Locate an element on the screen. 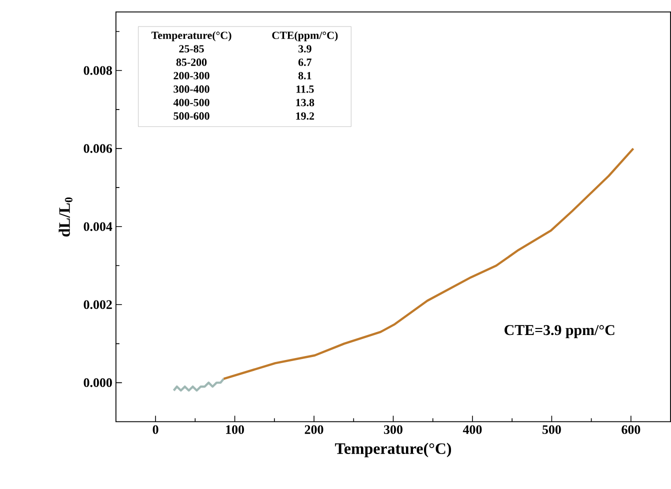 The width and height of the screenshot is (671, 489). x-tick-label: 400 is located at coordinates (472, 429).